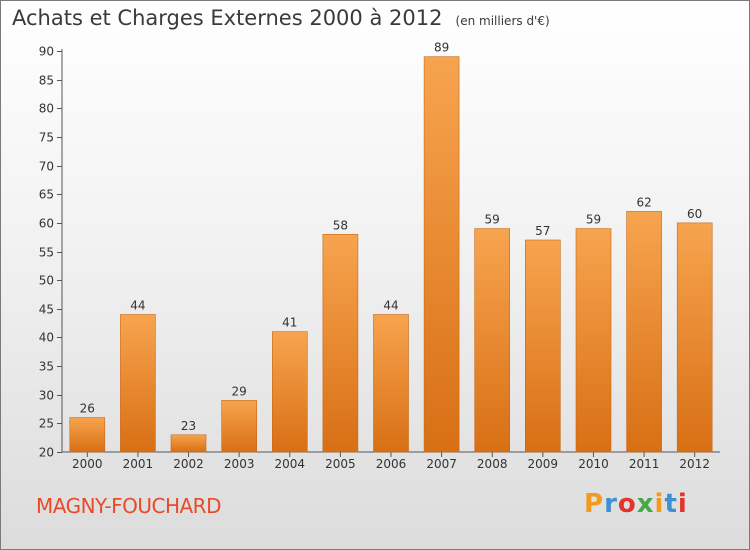  I want to click on bar-2010, so click(593, 340).